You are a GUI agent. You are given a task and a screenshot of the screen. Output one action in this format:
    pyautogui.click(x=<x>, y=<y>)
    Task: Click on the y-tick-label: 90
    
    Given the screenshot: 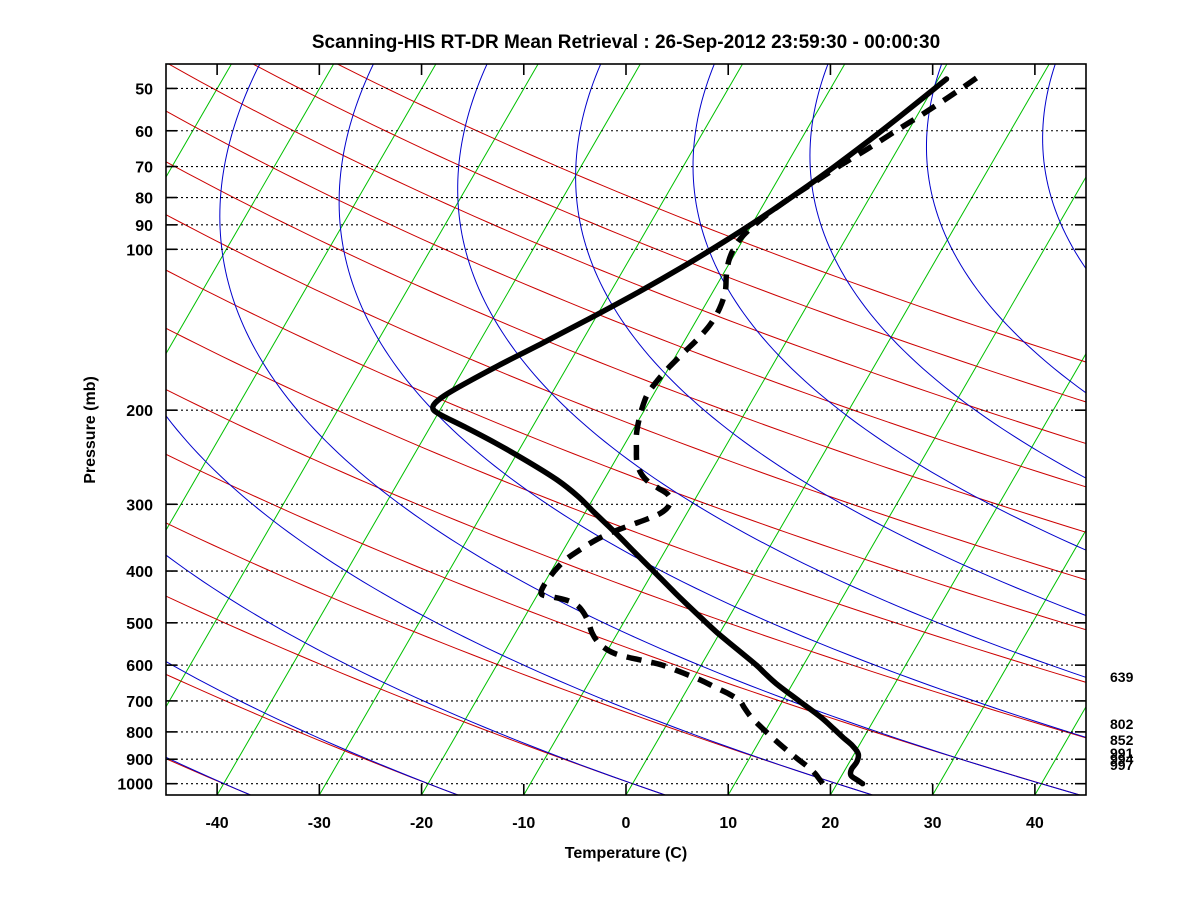 What is the action you would take?
    pyautogui.click(x=144, y=226)
    